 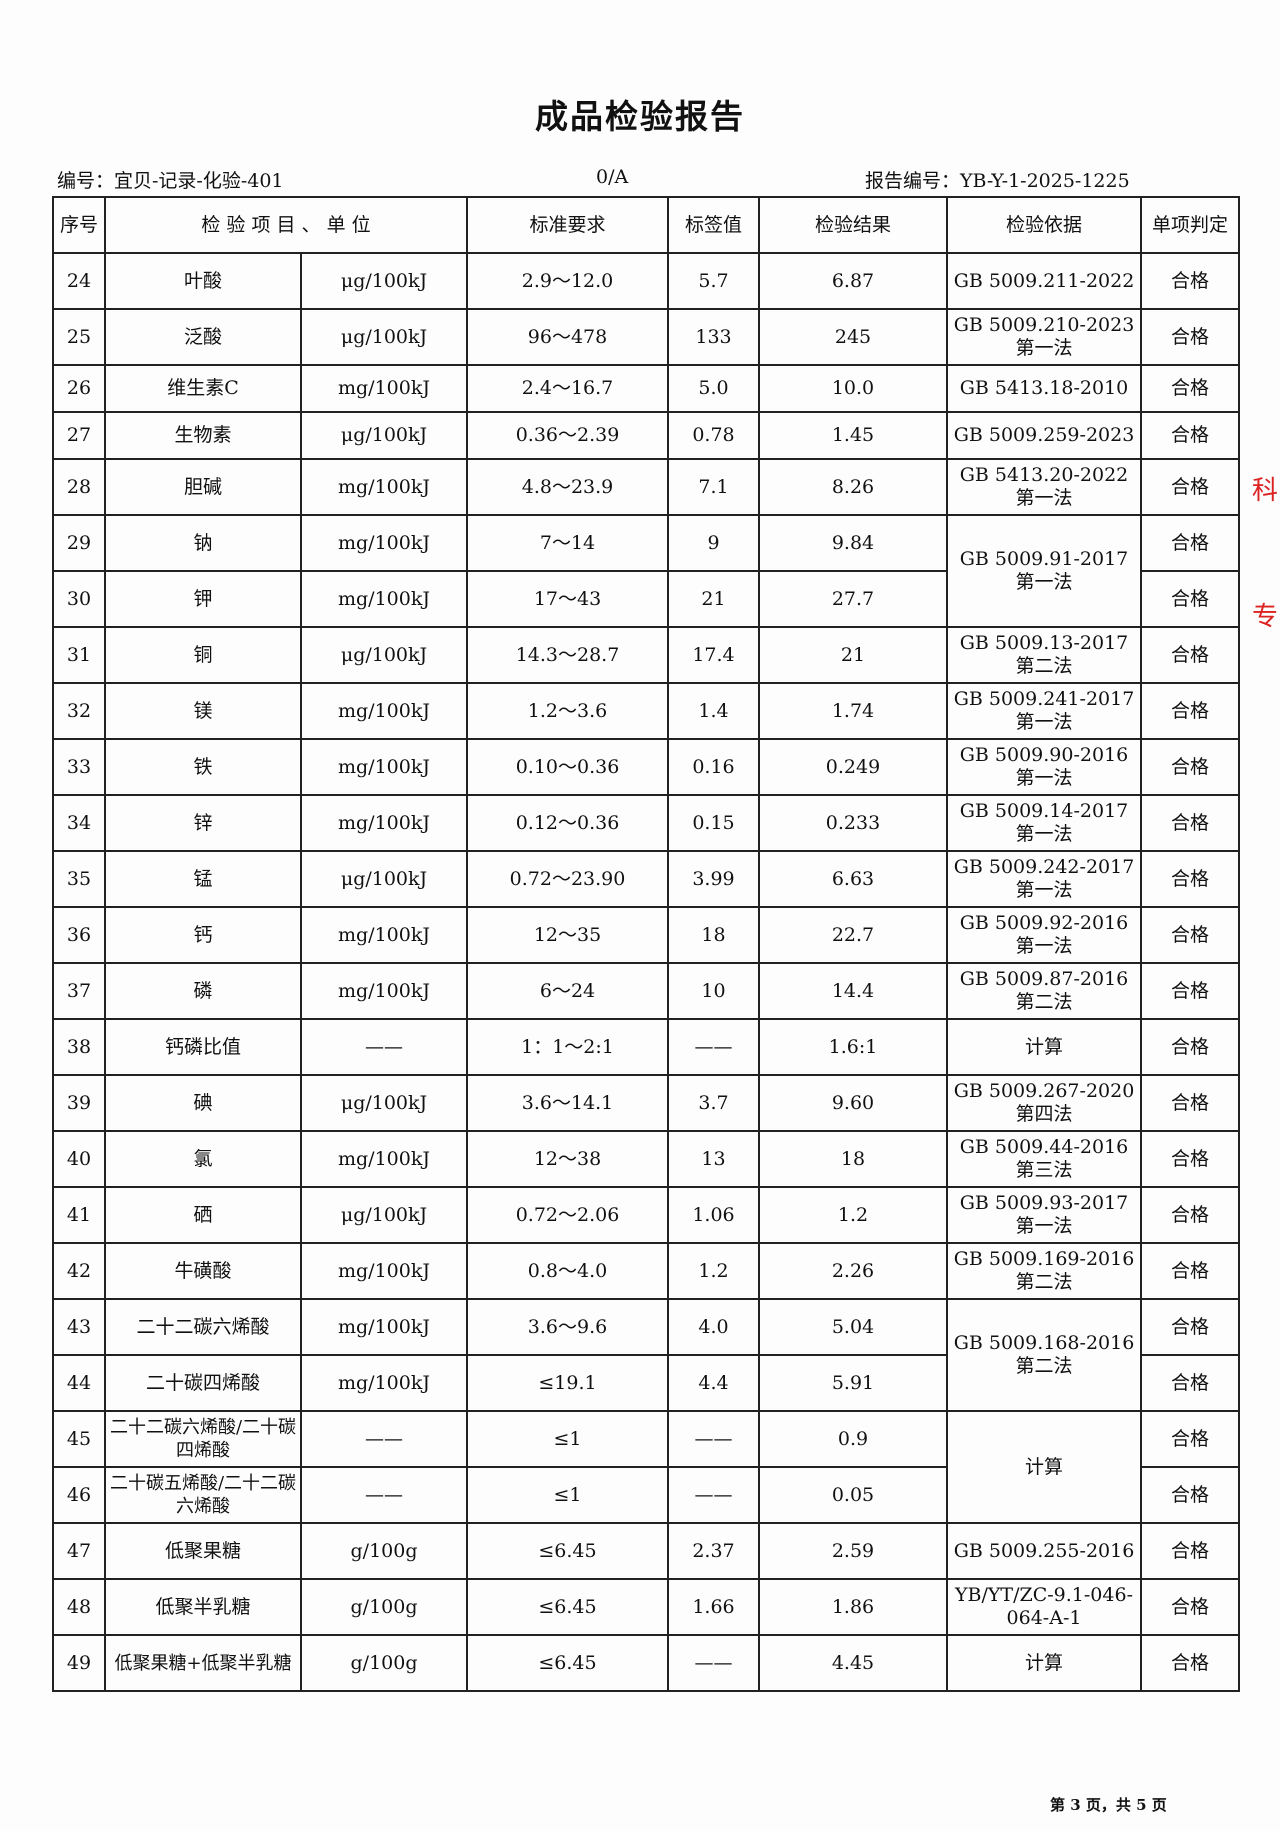 What do you see at coordinates (567, 1327) in the screenshot?
I see `standard-requirement: 3.6～9.6` at bounding box center [567, 1327].